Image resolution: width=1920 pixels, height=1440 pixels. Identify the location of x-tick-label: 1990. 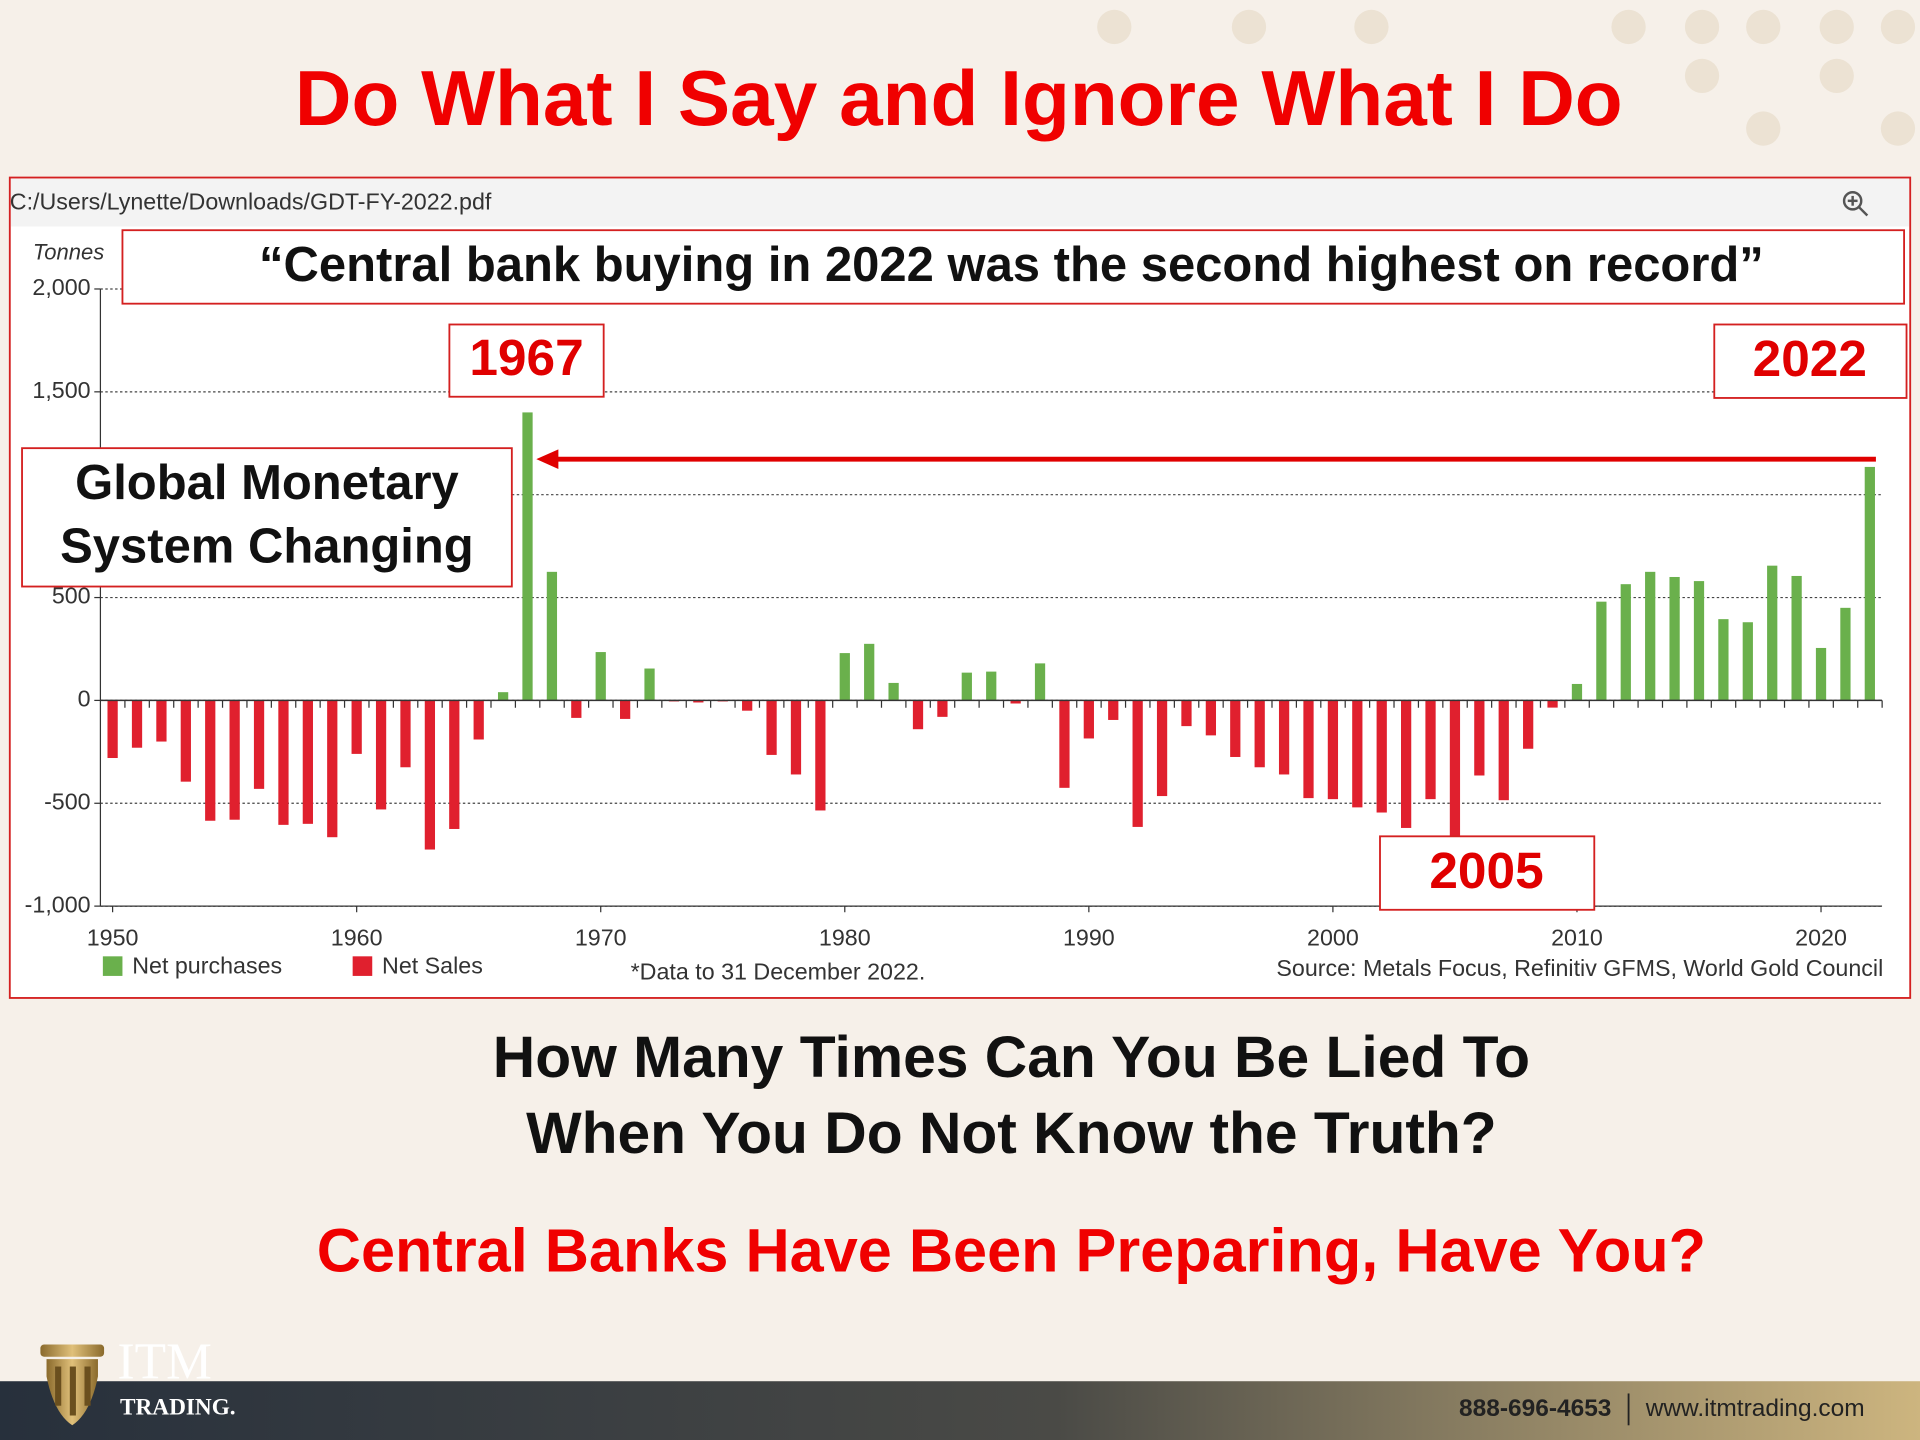
(1089, 937).